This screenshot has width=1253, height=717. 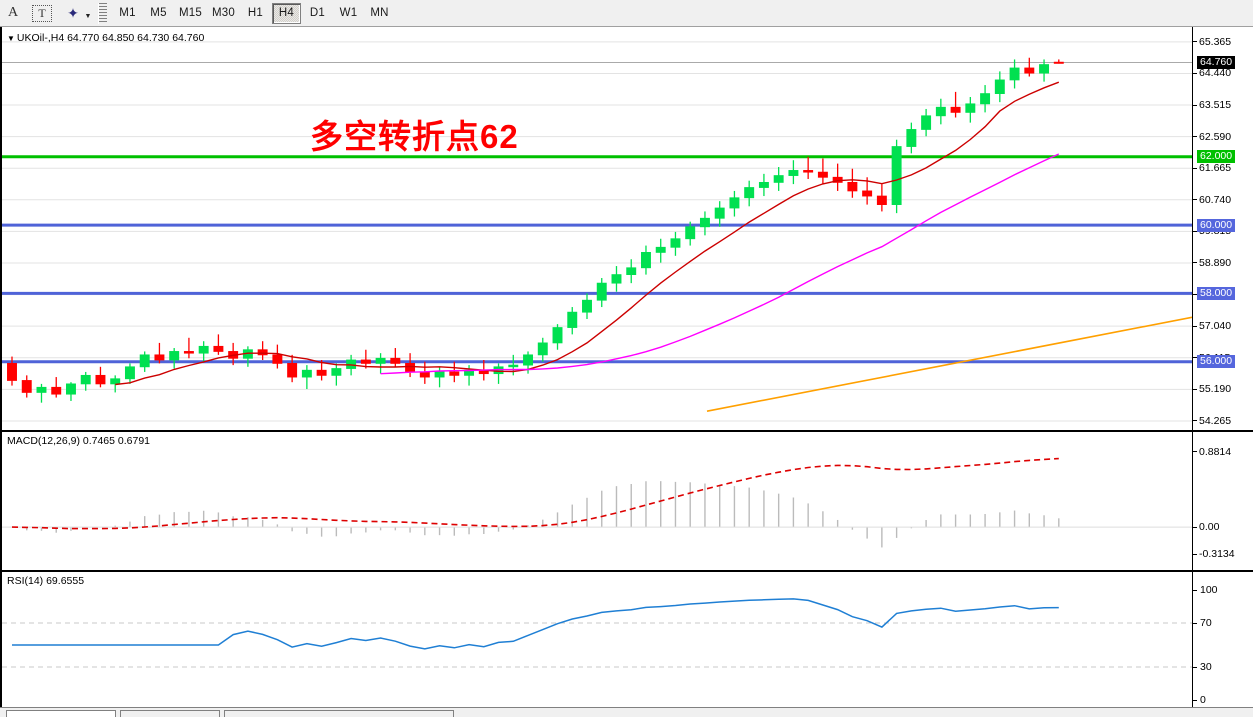 I want to click on rsi-tick: 70, so click(x=1202, y=623).